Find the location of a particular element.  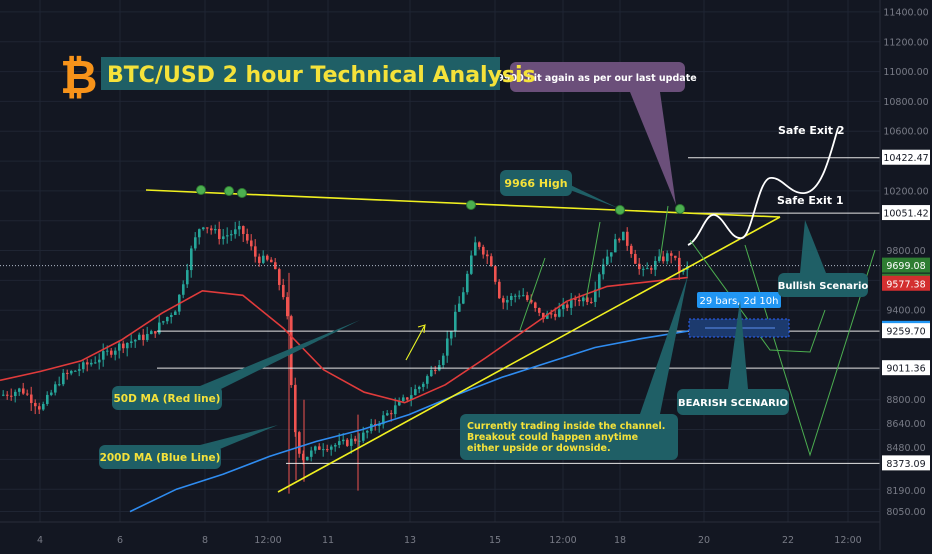

y-tick-label: 10200.00 is located at coordinates (905, 191).